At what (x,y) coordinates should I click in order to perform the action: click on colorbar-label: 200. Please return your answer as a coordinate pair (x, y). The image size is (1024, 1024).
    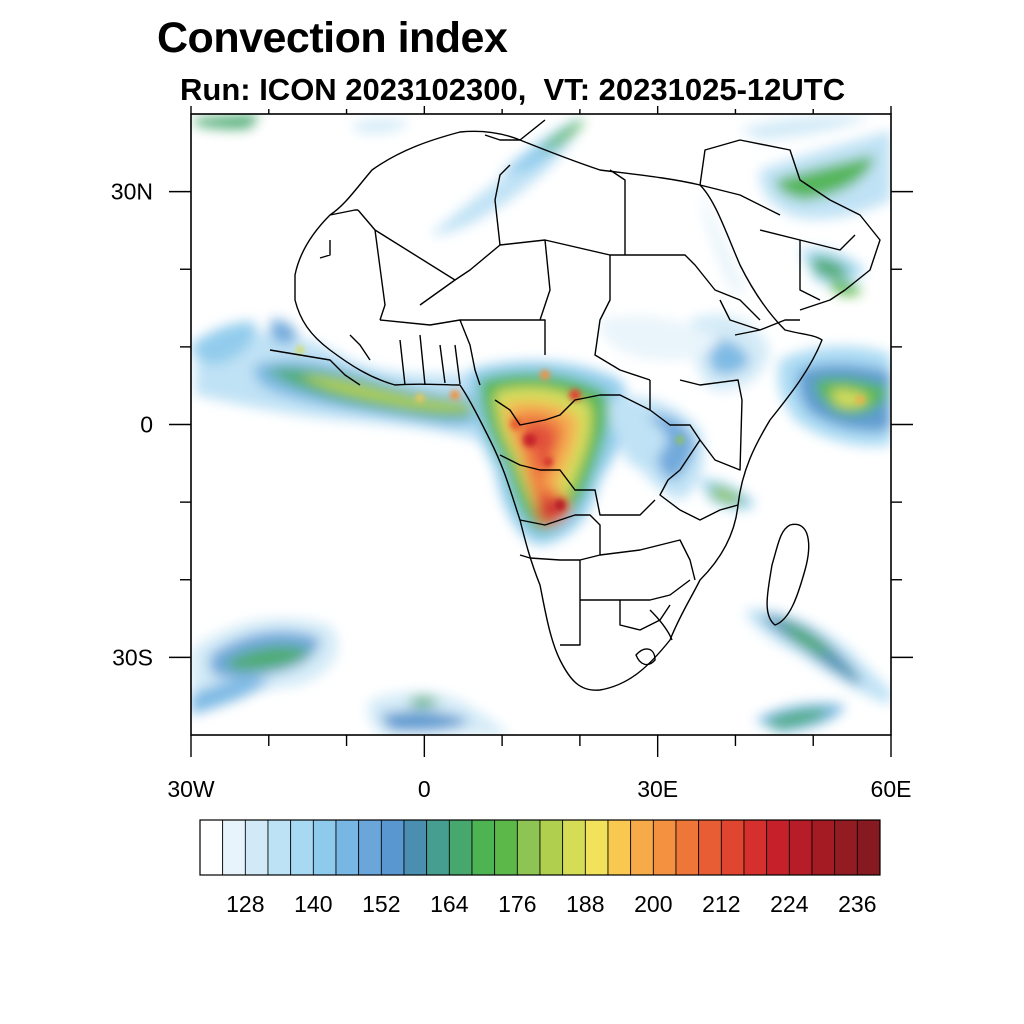
    Looking at the image, I should click on (653, 904).